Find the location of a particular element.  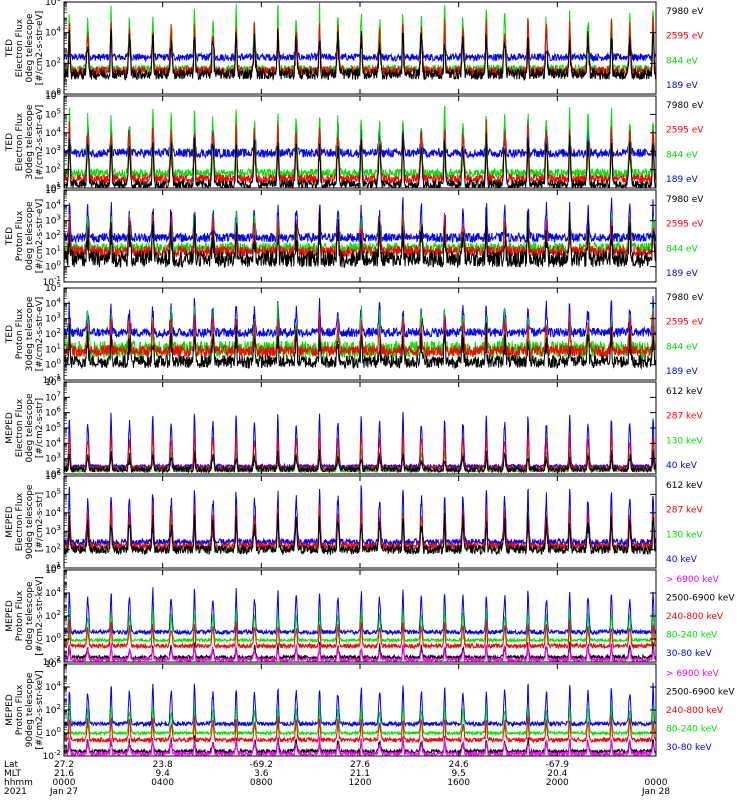

legend-80-240-kev: 80-240 keV is located at coordinates (692, 636).